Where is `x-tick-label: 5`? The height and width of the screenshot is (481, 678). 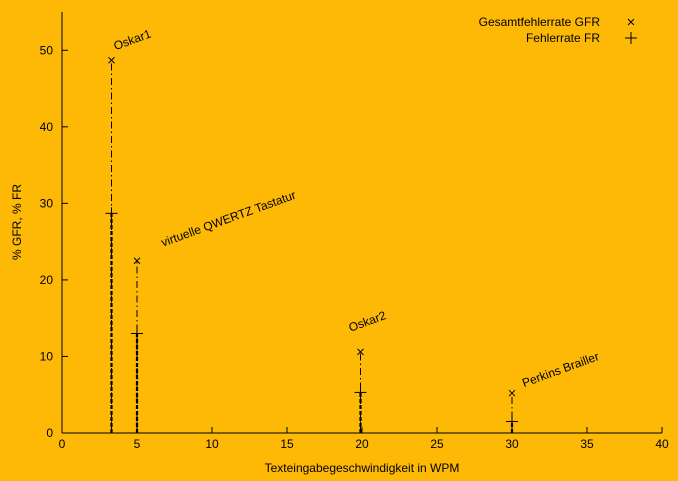
x-tick-label: 5 is located at coordinates (137, 444).